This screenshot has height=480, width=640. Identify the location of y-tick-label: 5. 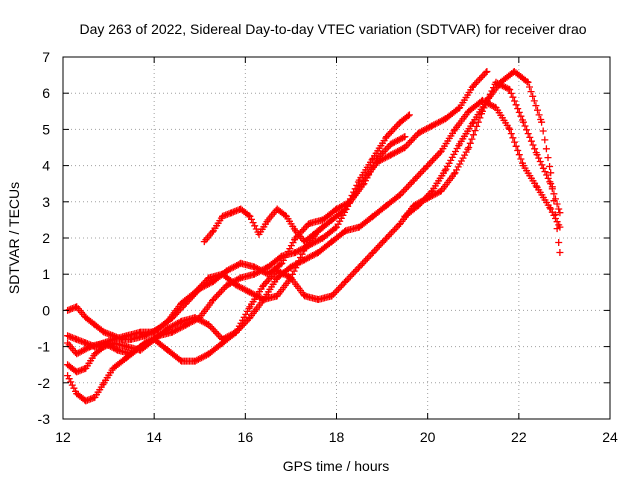
(46, 129).